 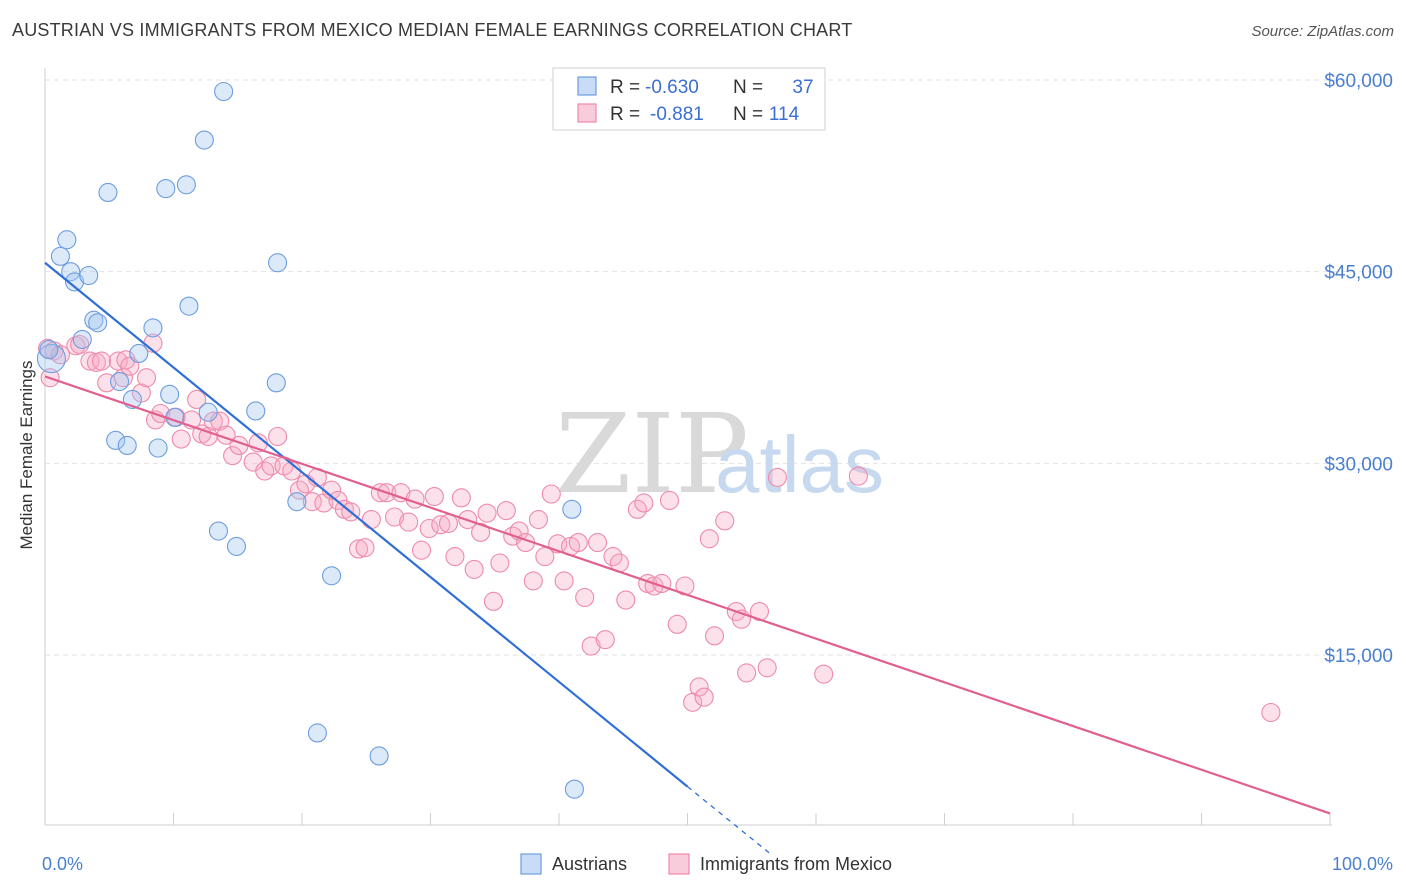 I want to click on bottom-legend-swatch-mexico, so click(x=679, y=864).